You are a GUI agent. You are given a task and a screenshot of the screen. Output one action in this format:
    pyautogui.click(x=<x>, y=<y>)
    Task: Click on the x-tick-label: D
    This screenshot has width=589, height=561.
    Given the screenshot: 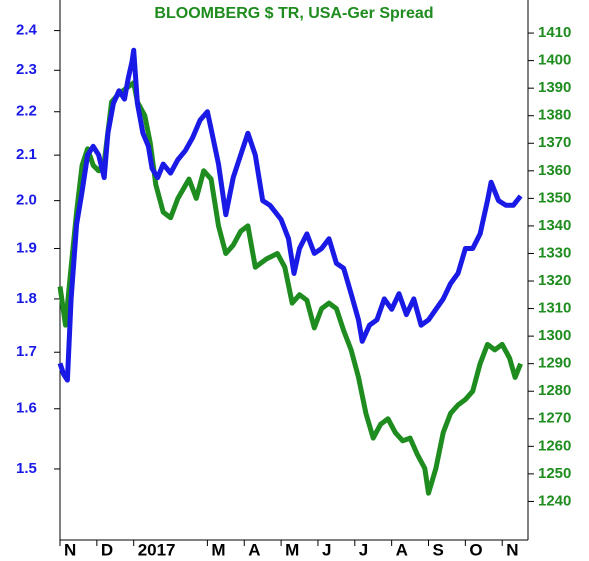 What is the action you would take?
    pyautogui.click(x=107, y=549)
    